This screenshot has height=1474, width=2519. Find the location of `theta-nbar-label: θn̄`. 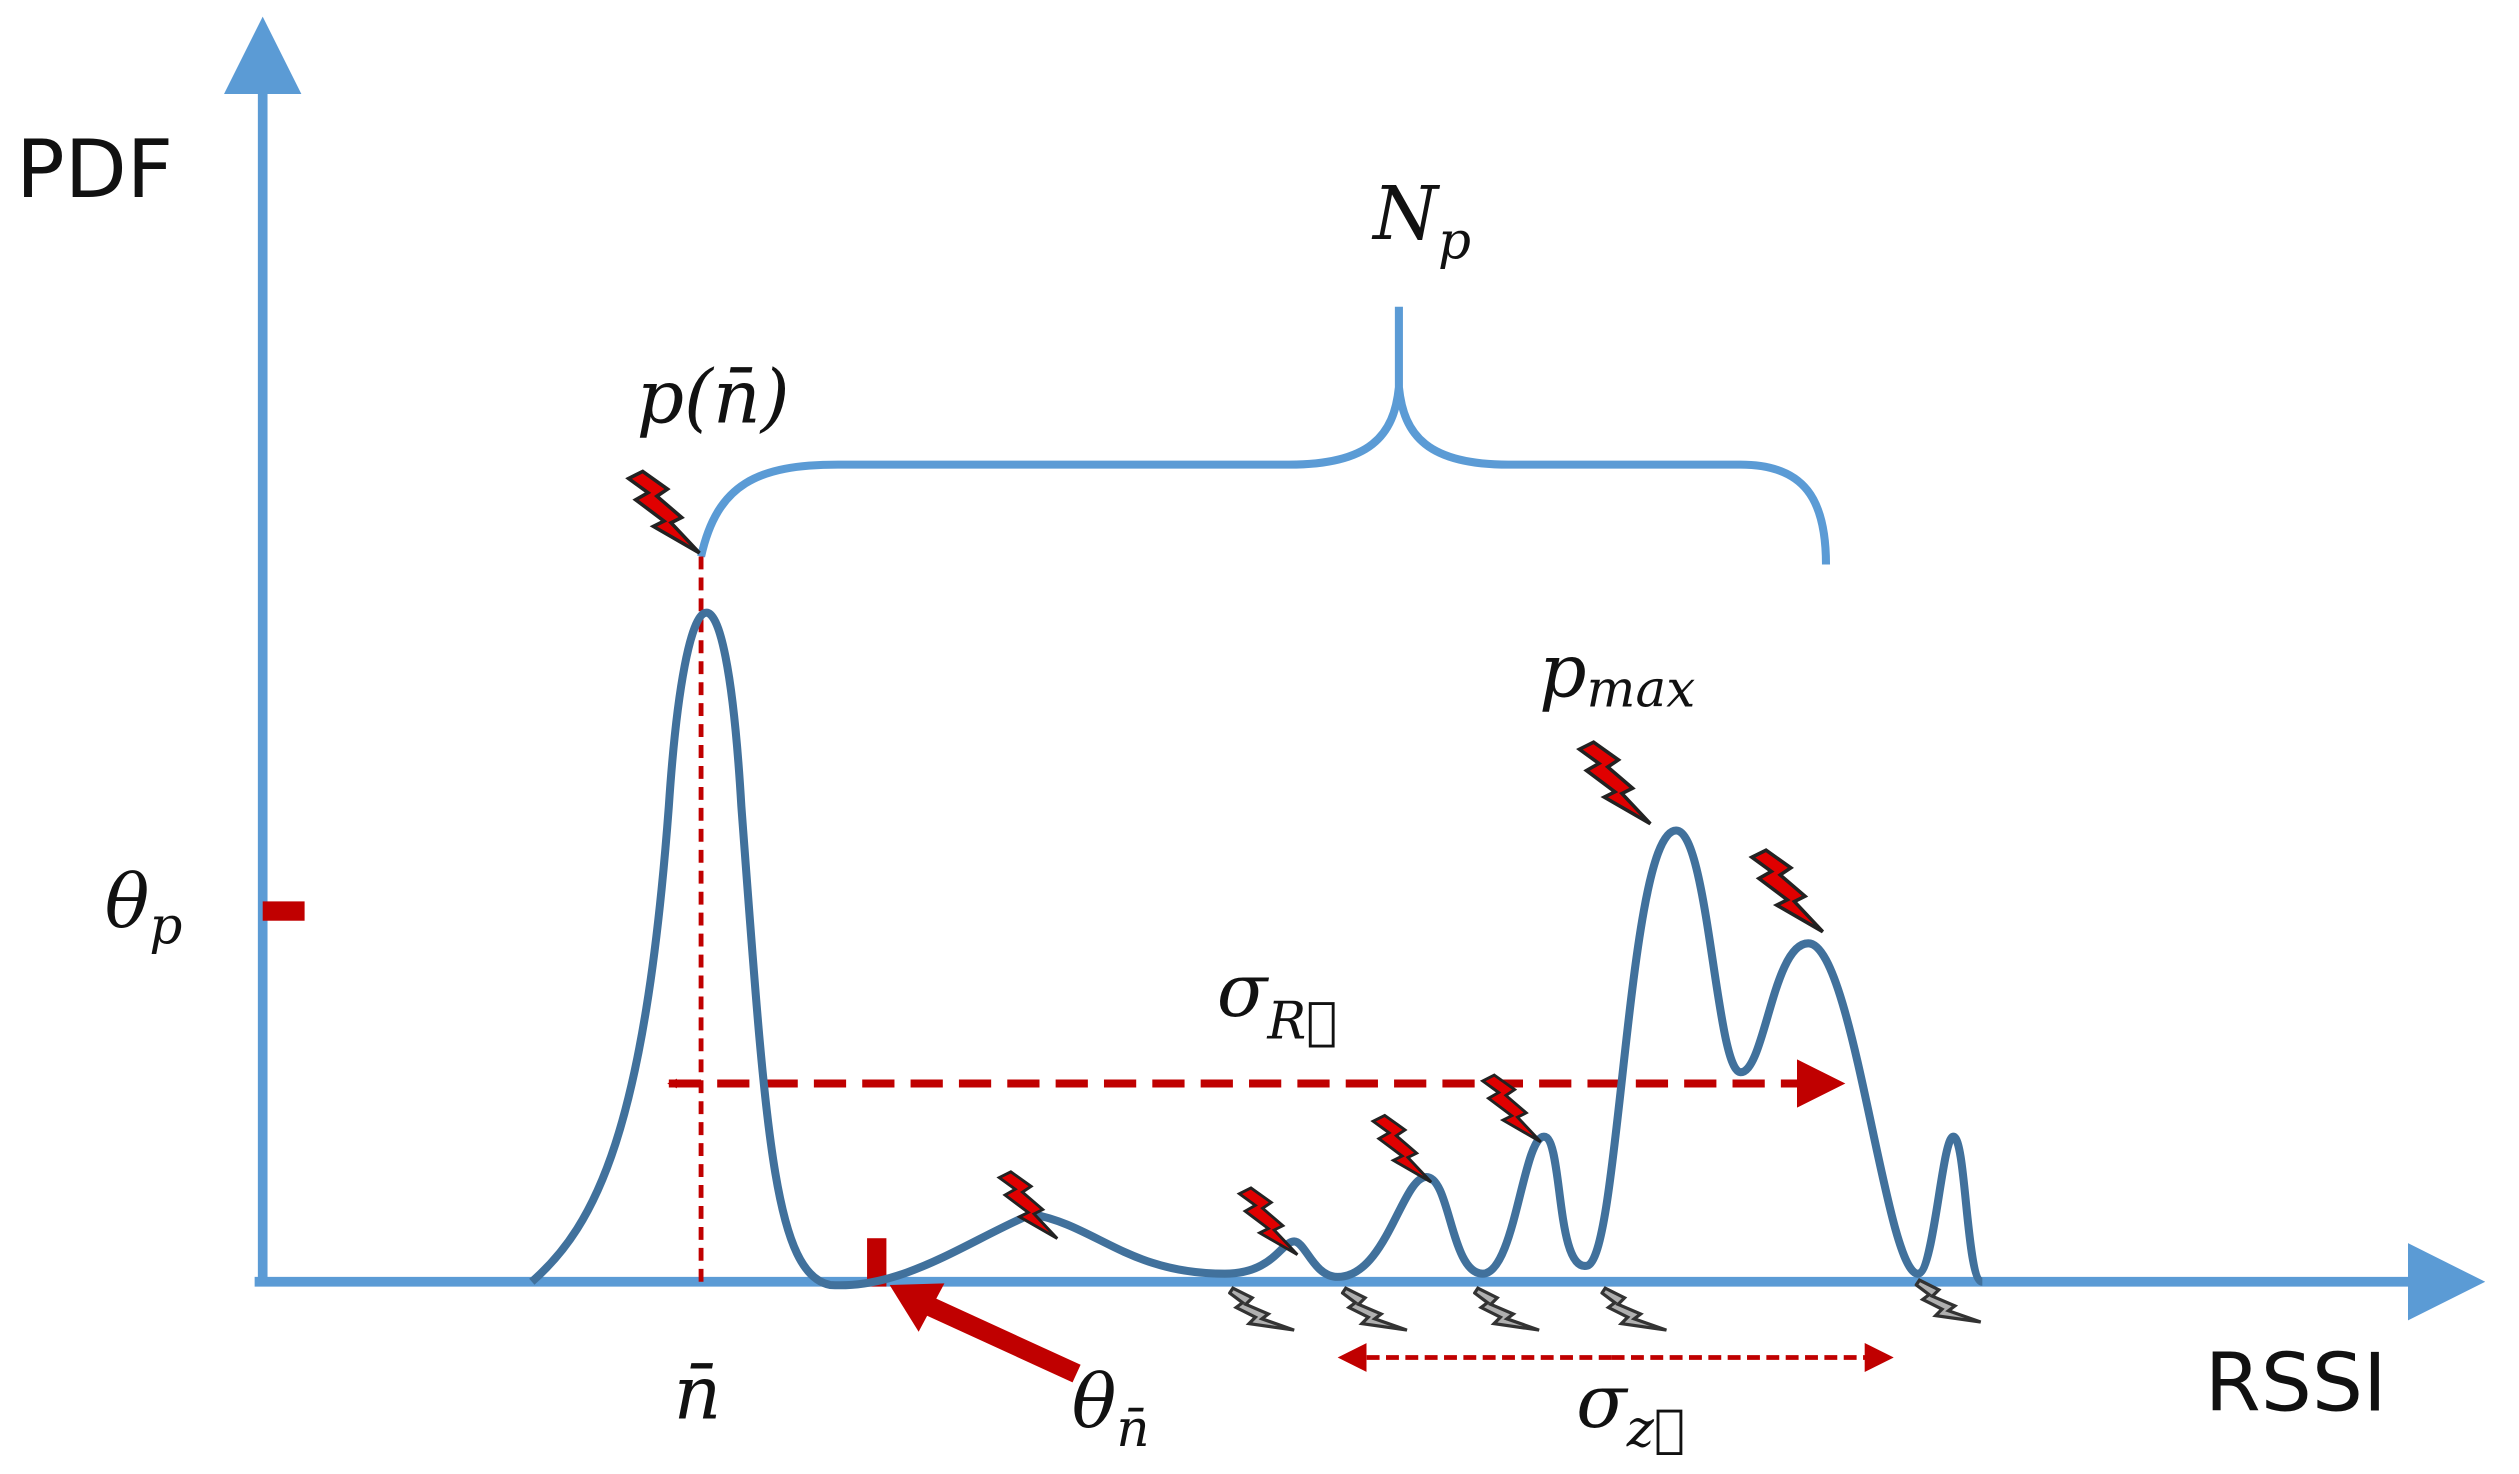

theta-nbar-label: θn̄ is located at coordinates (1111, 1409).